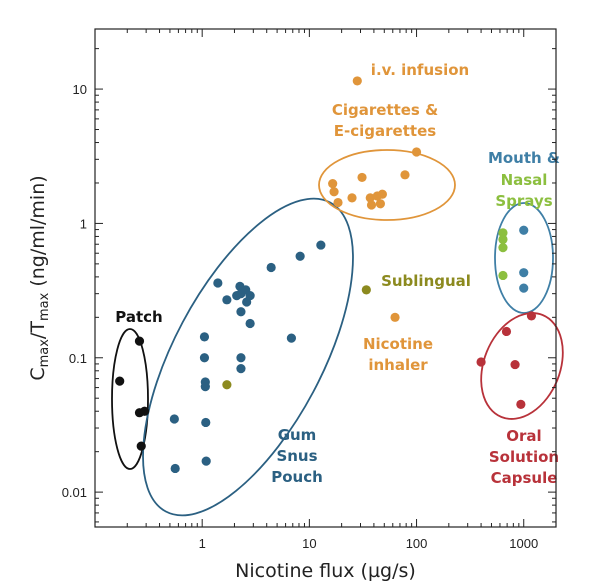 The width and height of the screenshot is (598, 587). What do you see at coordinates (297, 435) in the screenshot?
I see `label-line: Gum` at bounding box center [297, 435].